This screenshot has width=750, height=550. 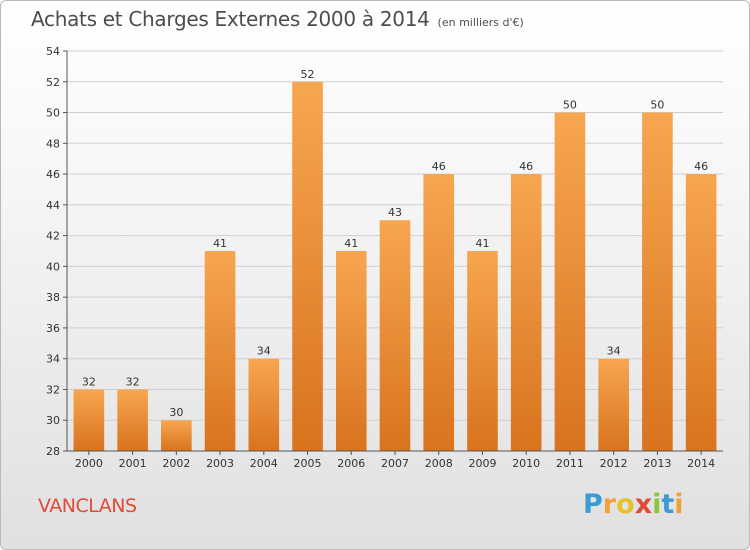 I want to click on y-tick-label: 50, so click(x=53, y=113).